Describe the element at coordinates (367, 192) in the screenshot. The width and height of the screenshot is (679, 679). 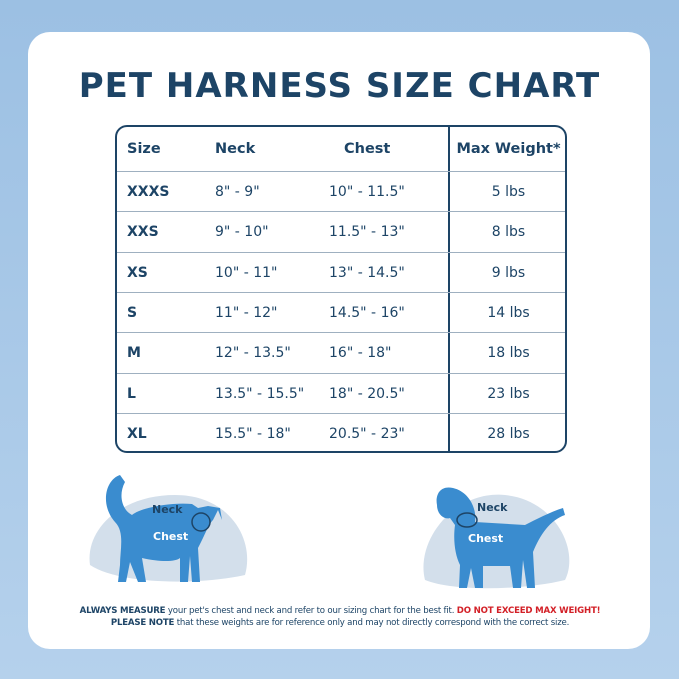
I see `cell-chest: 10" - 11.5"` at that location.